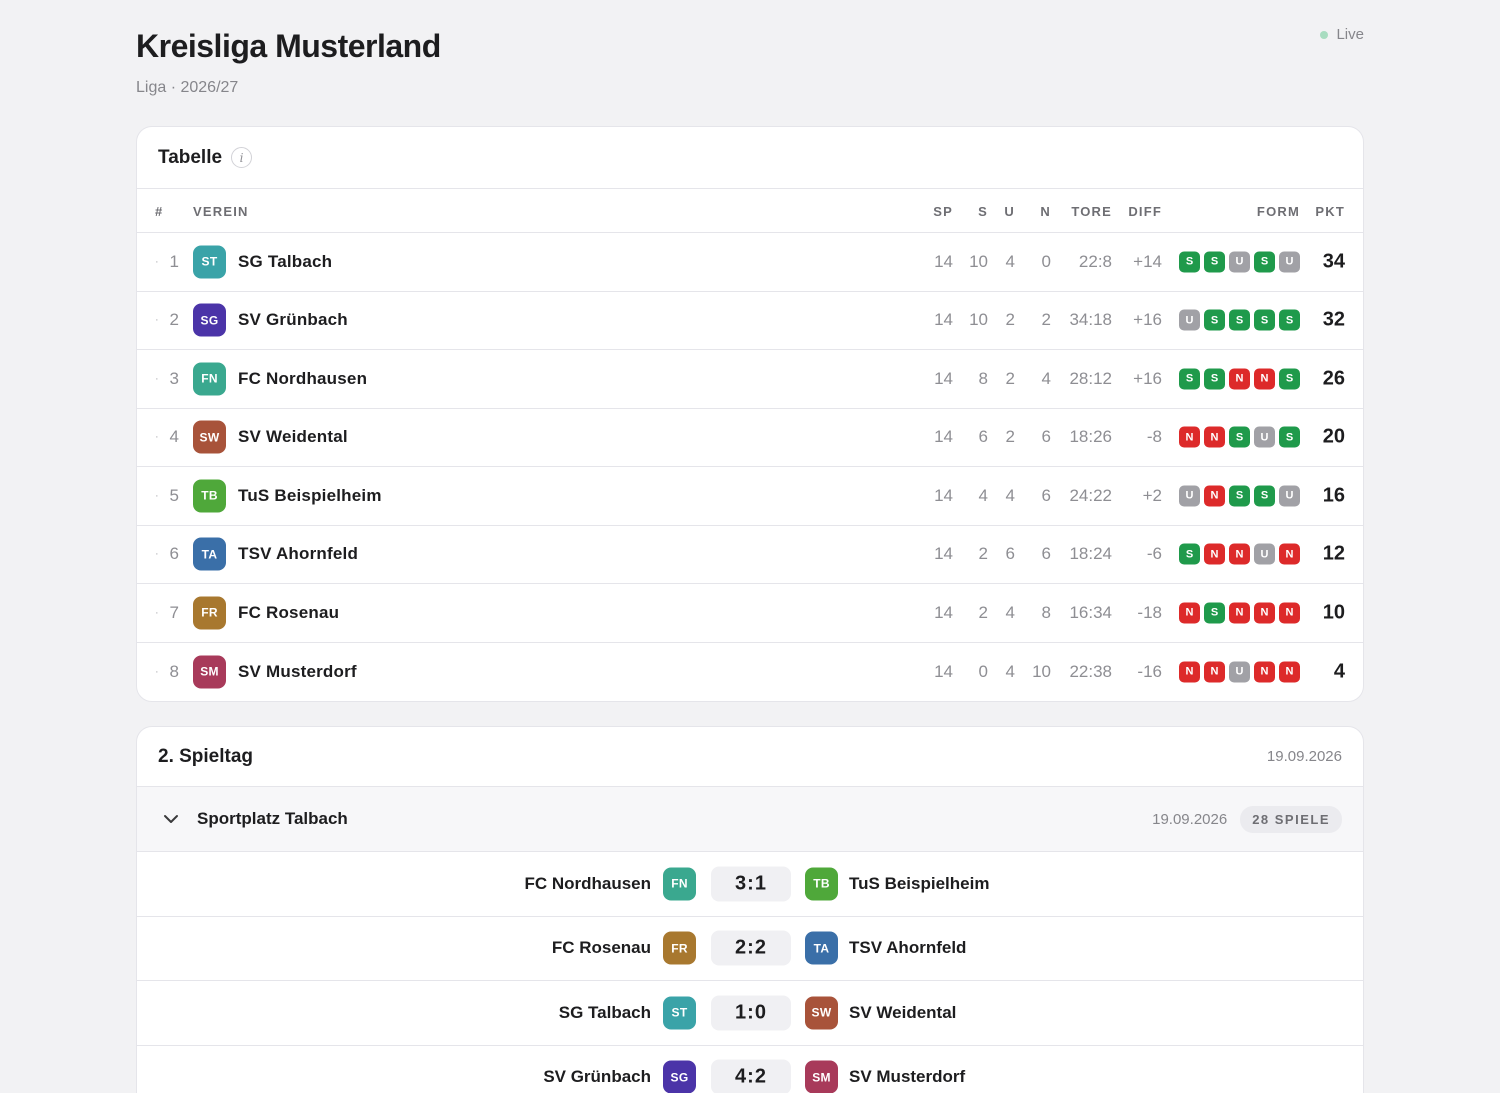 The image size is (1500, 1093). I want to click on goal-difference: +14, so click(1147, 261).